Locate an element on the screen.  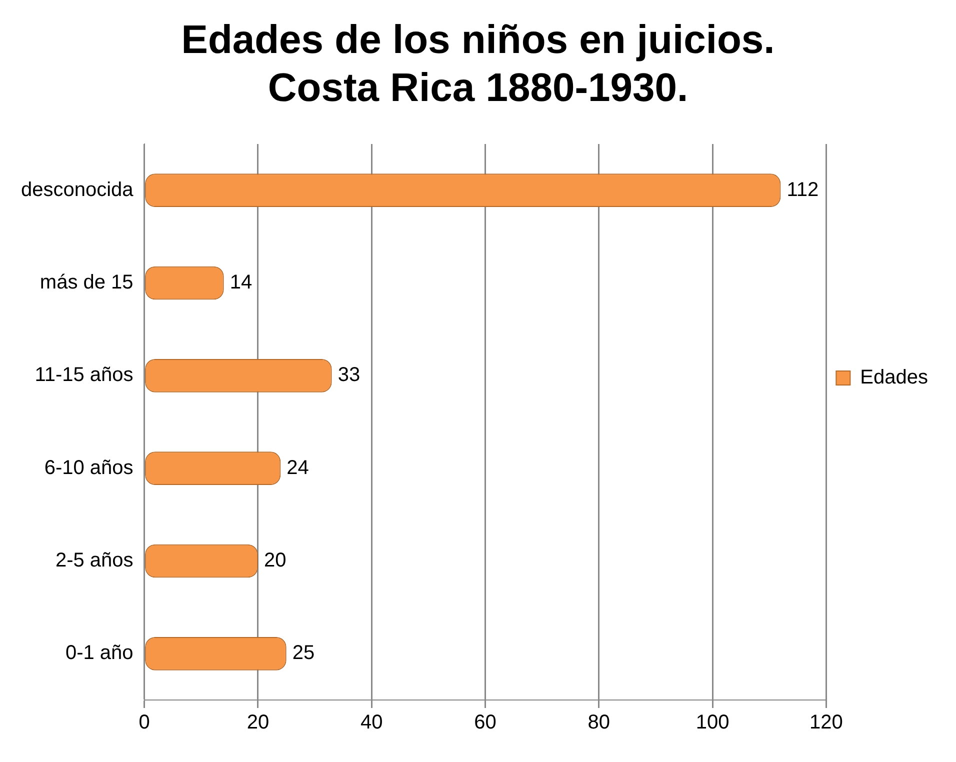
x-tick-label: 100 is located at coordinates (713, 723).